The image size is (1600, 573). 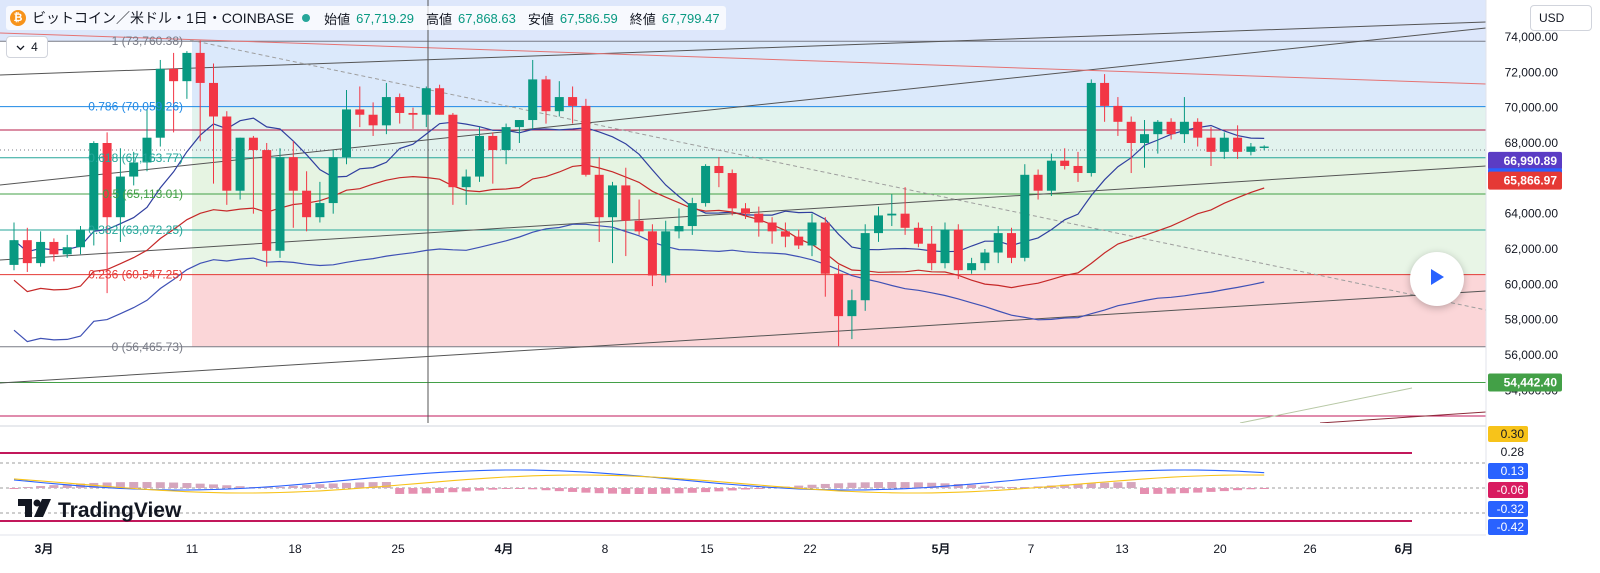 What do you see at coordinates (1220, 549) in the screenshot?
I see `time-tick-label: 20` at bounding box center [1220, 549].